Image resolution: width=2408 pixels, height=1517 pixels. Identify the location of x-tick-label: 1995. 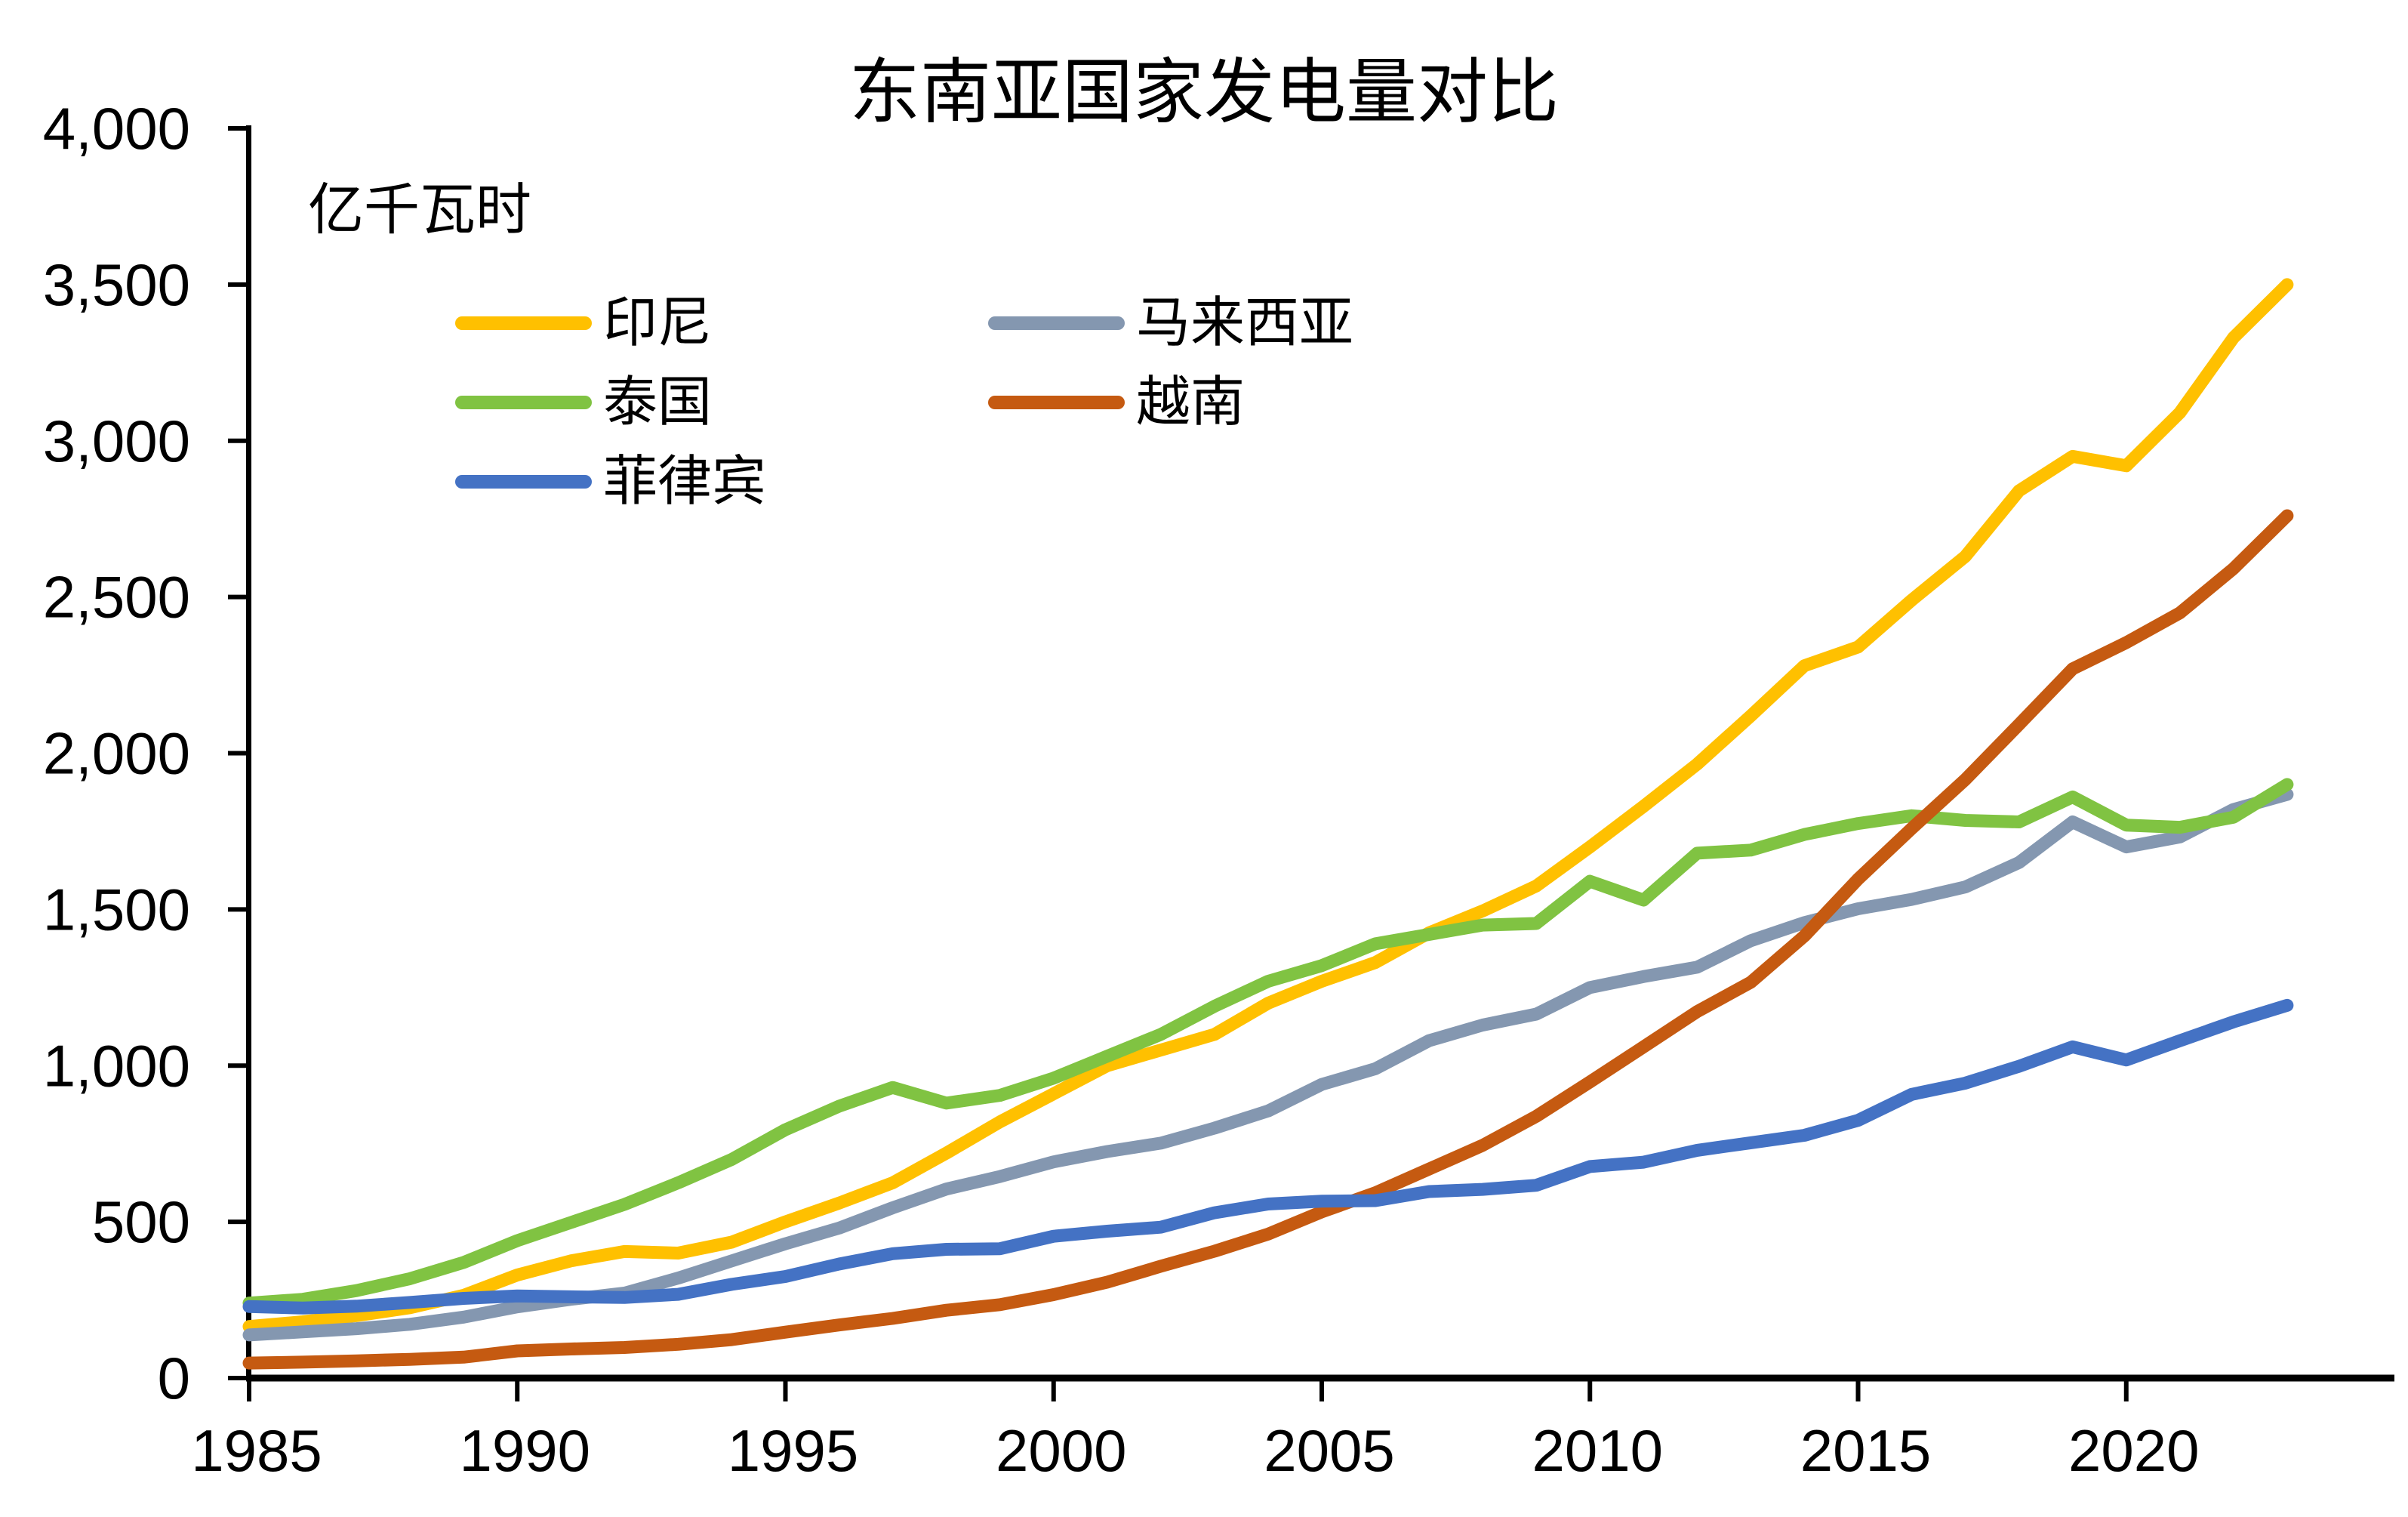
(793, 1450).